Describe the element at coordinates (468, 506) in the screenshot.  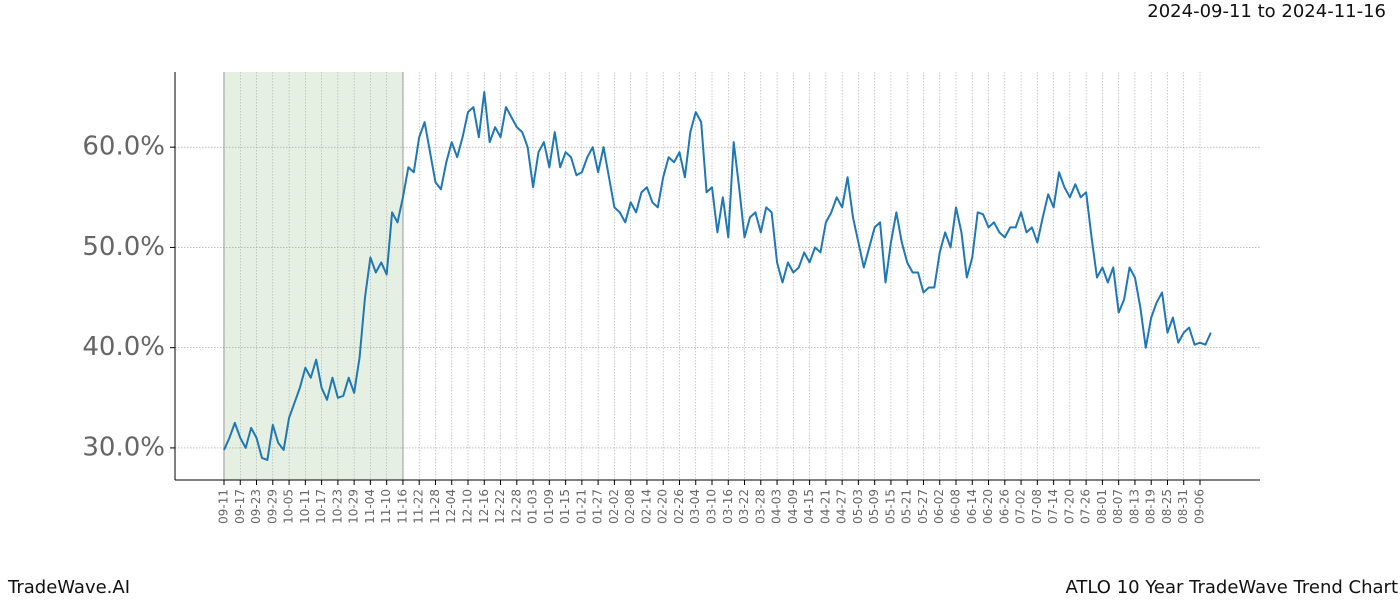
I see `x-tick-label: 12-10` at that location.